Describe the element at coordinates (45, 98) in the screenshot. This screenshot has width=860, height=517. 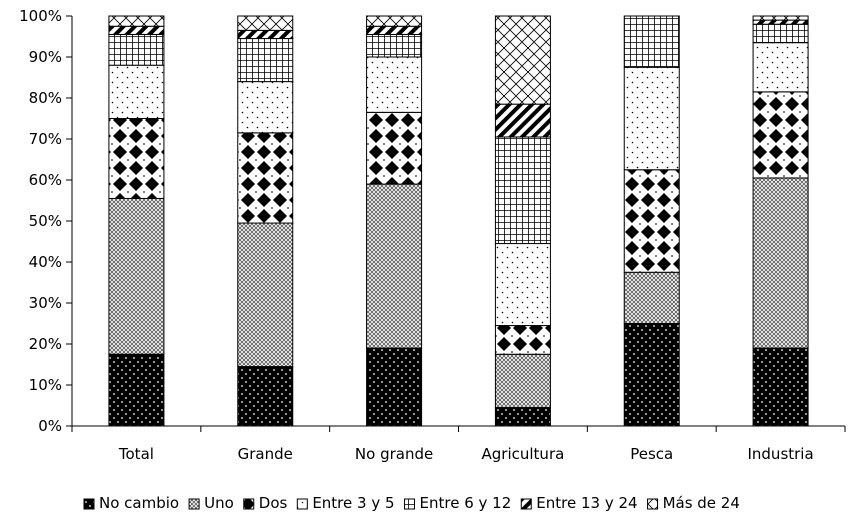
I see `y-tick-label: 80%` at that location.